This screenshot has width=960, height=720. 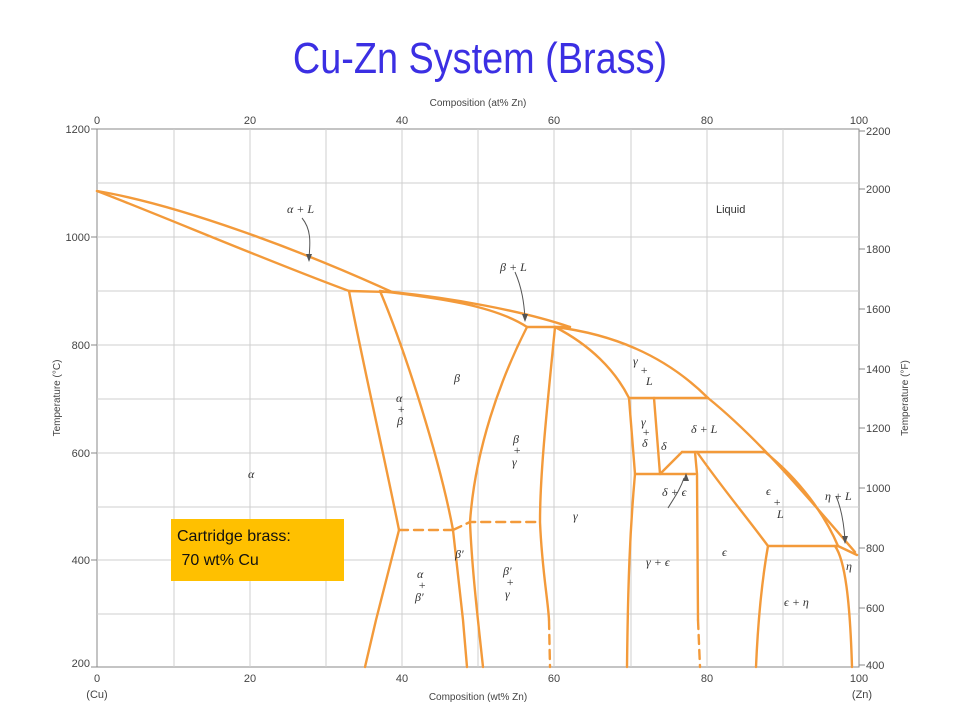 I want to click on phase-alpha-betap-1: α, so click(x=420, y=574).